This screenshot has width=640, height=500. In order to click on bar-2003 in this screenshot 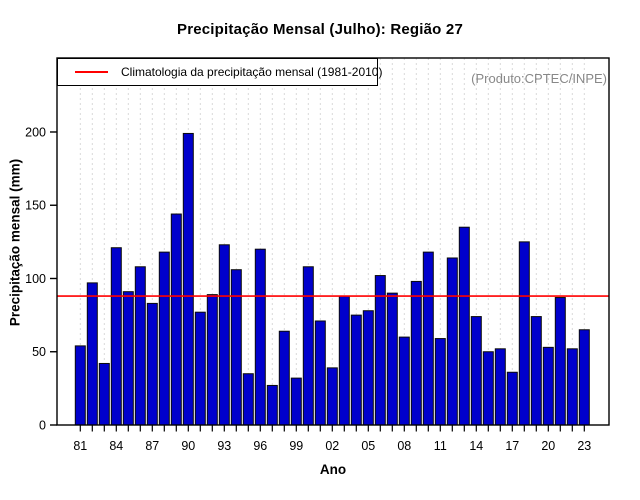, I will do `click(344, 360)`.